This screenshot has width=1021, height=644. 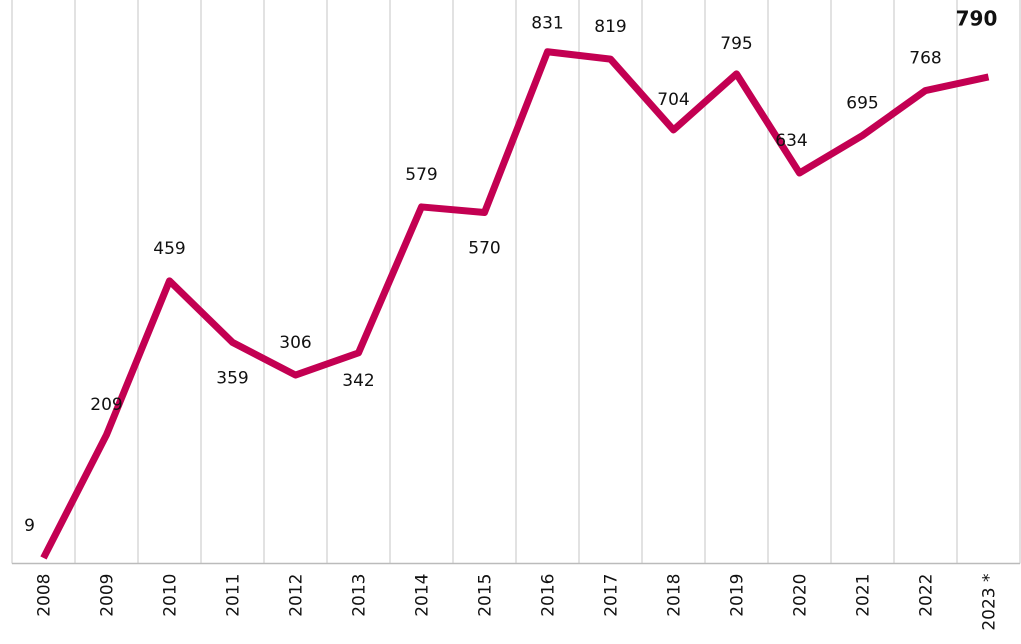 I want to click on data-label: 570, so click(x=484, y=248).